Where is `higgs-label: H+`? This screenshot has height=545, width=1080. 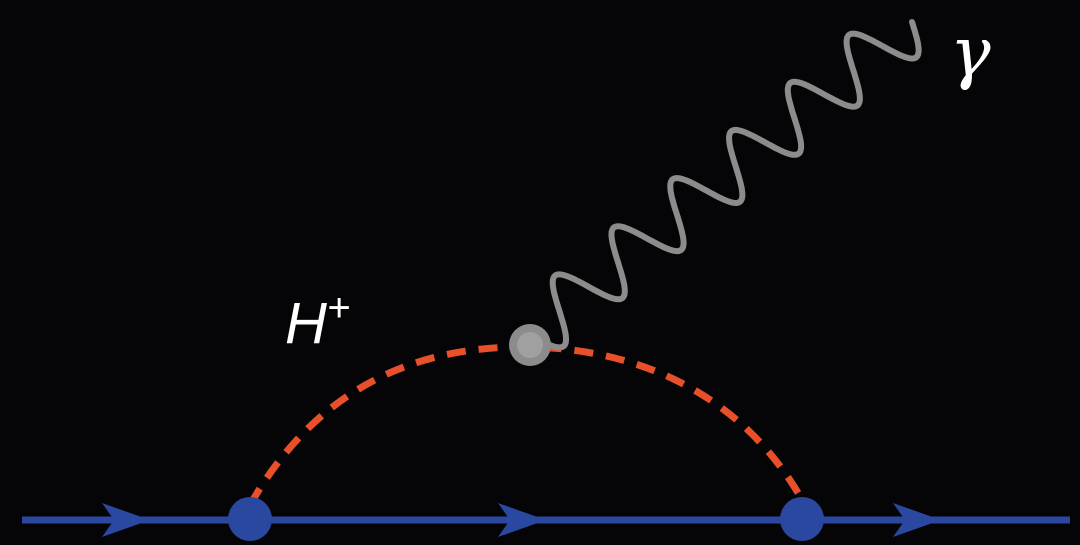
higgs-label: H+ is located at coordinates (317, 321).